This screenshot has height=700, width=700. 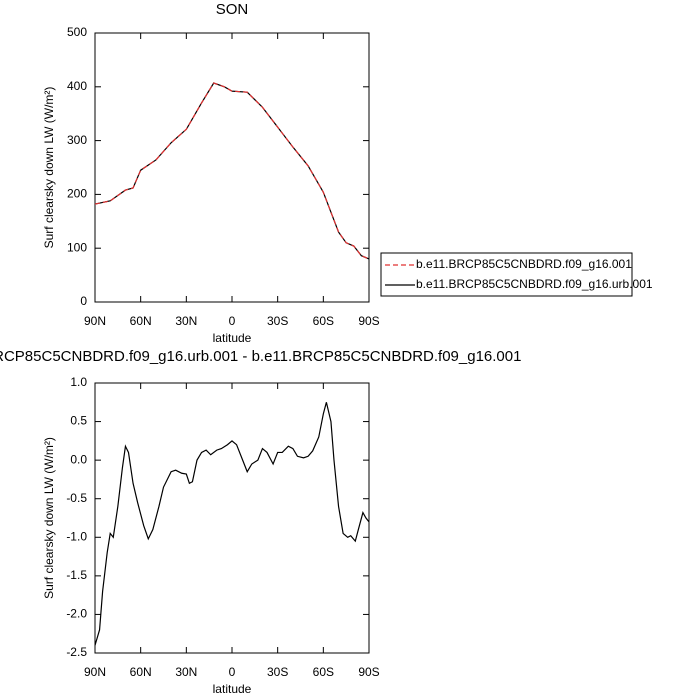 What do you see at coordinates (78, 459) in the screenshot?
I see `y-tick-label: 0.0` at bounding box center [78, 459].